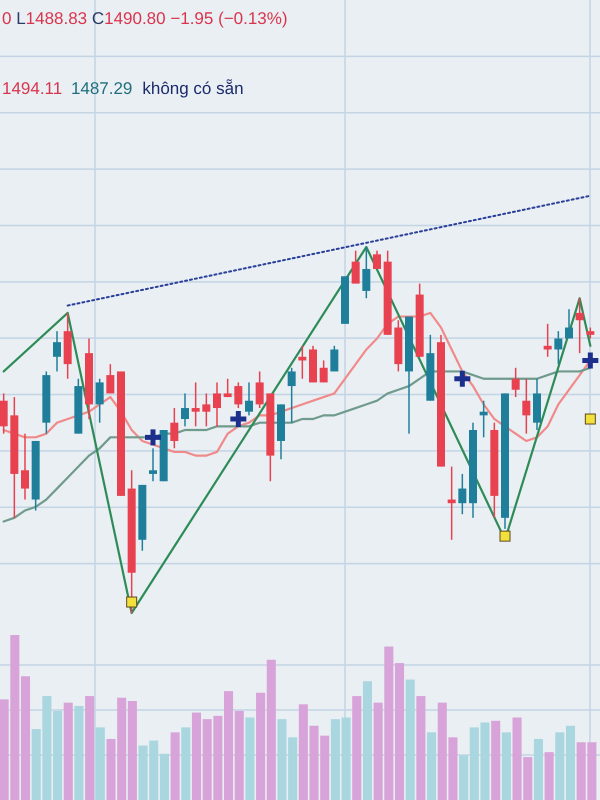 The image size is (600, 800). Describe the element at coordinates (32, 88) in the screenshot. I see `text: 1494.11` at that location.